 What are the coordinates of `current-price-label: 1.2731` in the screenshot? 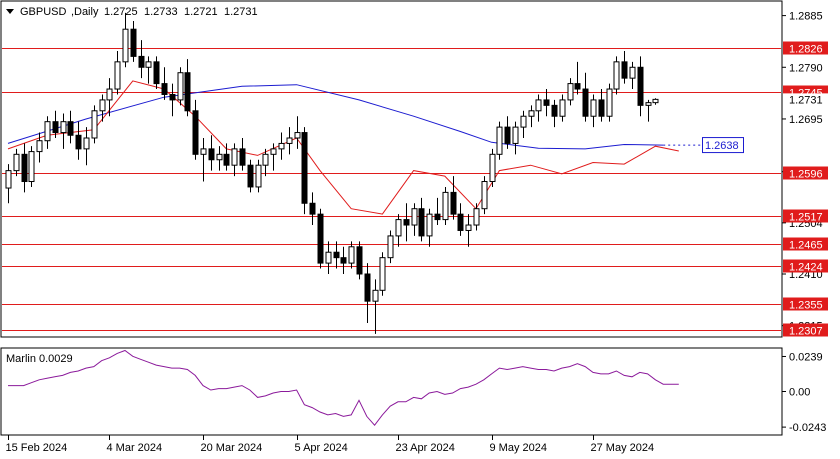 It's located at (806, 100).